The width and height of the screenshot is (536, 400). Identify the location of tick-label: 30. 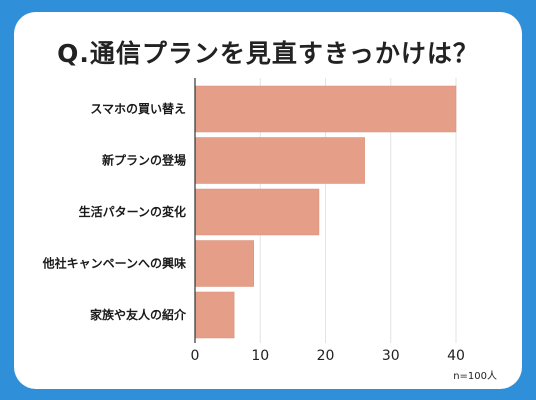
(391, 356).